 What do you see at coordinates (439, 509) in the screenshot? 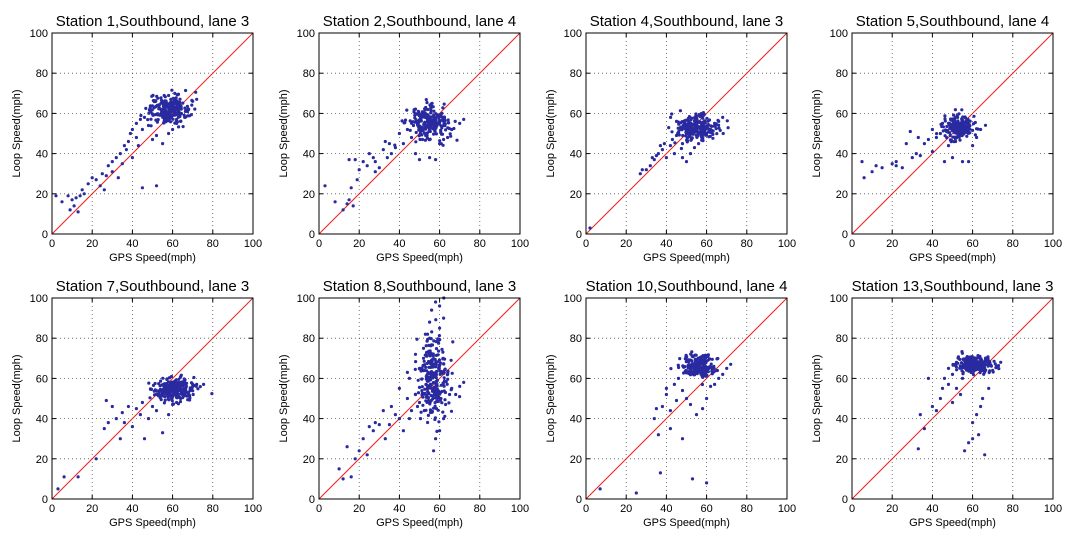
I see `x-tick-label: 60` at bounding box center [439, 509].